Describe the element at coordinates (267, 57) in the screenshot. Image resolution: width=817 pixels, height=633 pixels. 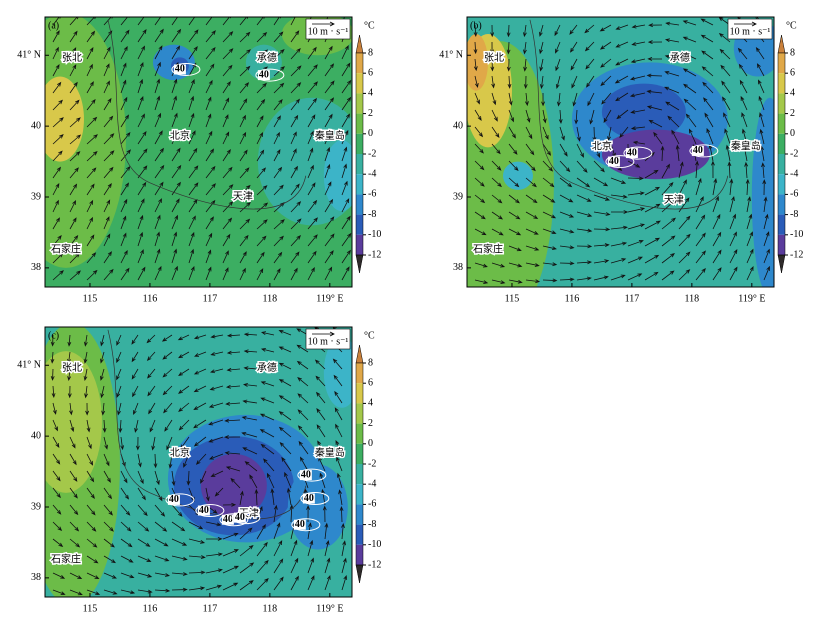
I see `city-label: 承德` at that location.